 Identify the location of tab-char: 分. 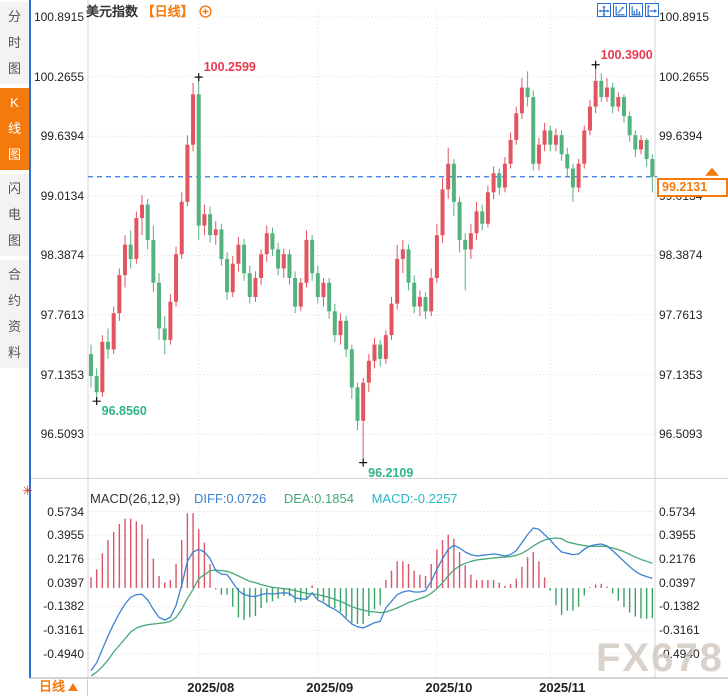
(14, 16).